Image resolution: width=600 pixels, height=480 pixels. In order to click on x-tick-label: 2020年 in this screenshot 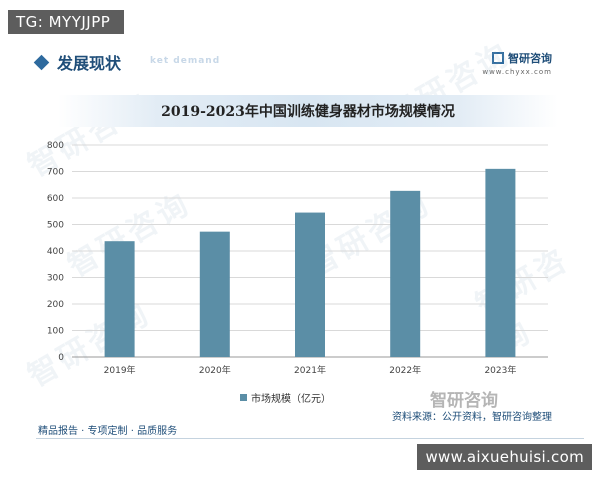, I will do `click(215, 370)`.